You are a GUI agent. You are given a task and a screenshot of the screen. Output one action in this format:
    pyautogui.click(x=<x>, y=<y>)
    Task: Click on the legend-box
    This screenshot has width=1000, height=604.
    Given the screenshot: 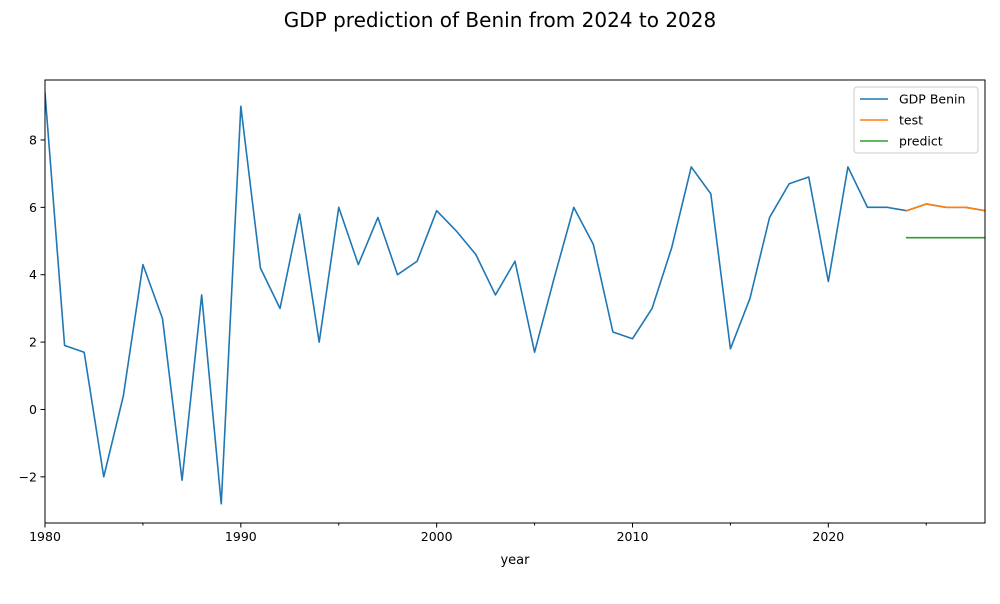 What is the action you would take?
    pyautogui.click(x=916, y=120)
    